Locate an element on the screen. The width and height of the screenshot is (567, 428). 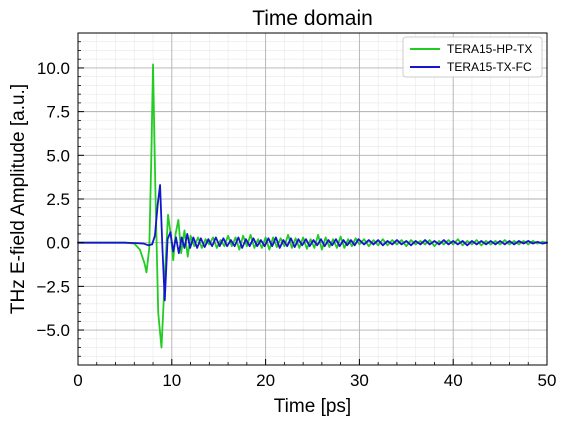
chart-title: Time domain is located at coordinates (312, 18).